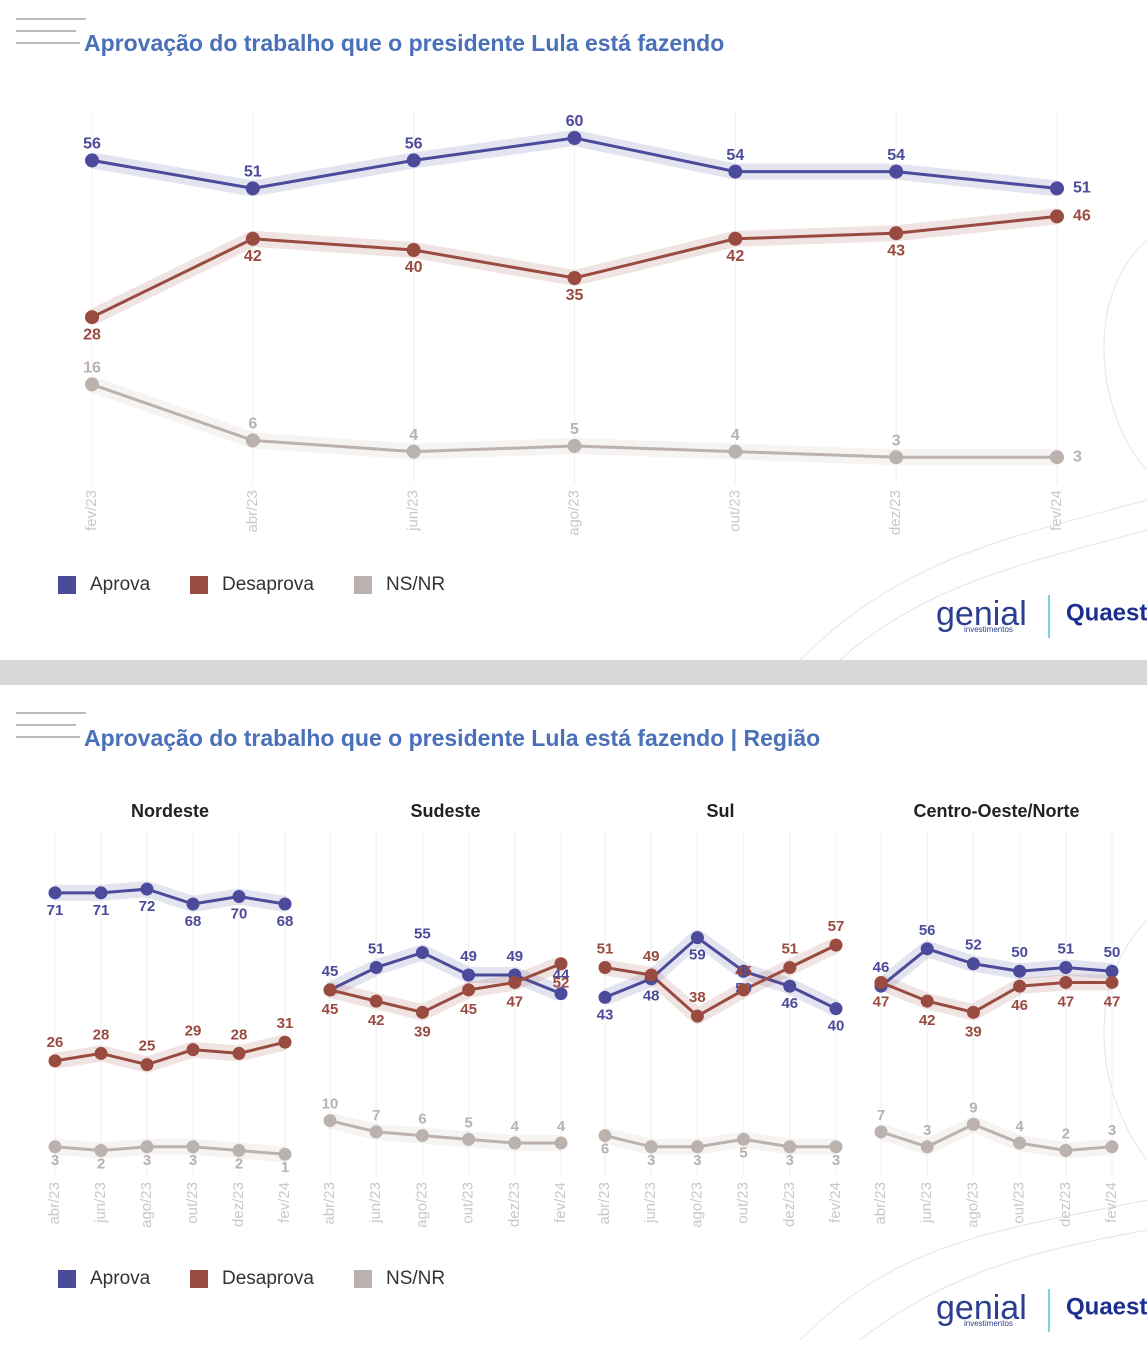 The image size is (1147, 1345). What do you see at coordinates (996, 811) in the screenshot?
I see `panel-title: Centro-Oeste/Norte` at bounding box center [996, 811].